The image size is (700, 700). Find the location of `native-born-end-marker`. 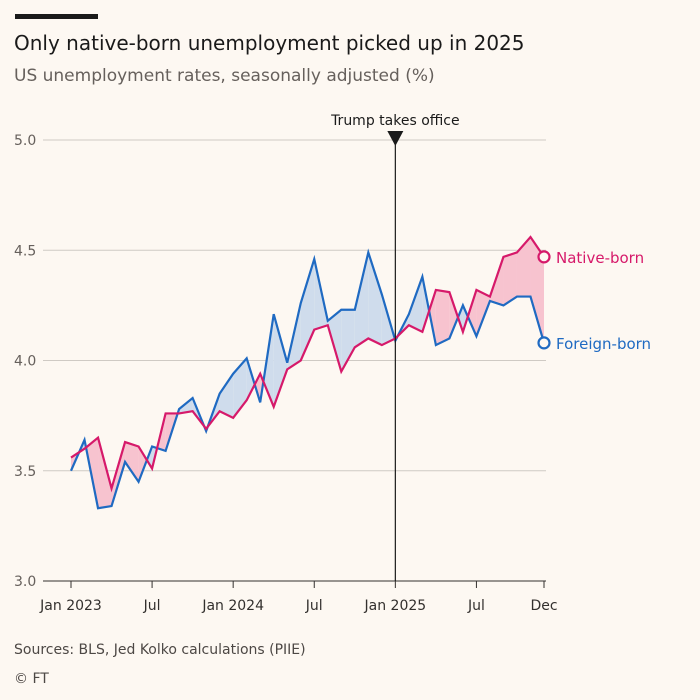

native-born-end-marker is located at coordinates (544, 257).